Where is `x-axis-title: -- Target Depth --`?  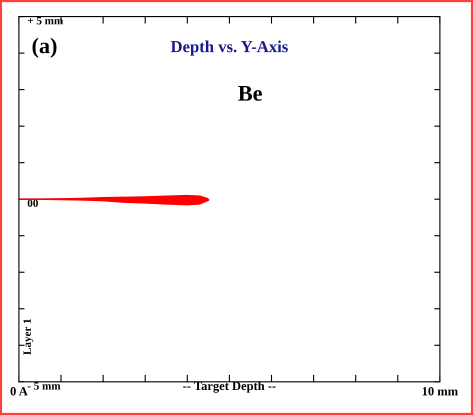 x-axis-title: -- Target Depth -- is located at coordinates (229, 387).